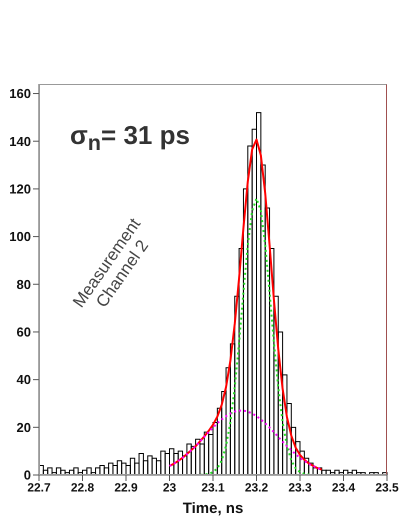 The image size is (403, 519). Describe the element at coordinates (213, 487) in the screenshot. I see `x-tick-label: 23.1` at that location.